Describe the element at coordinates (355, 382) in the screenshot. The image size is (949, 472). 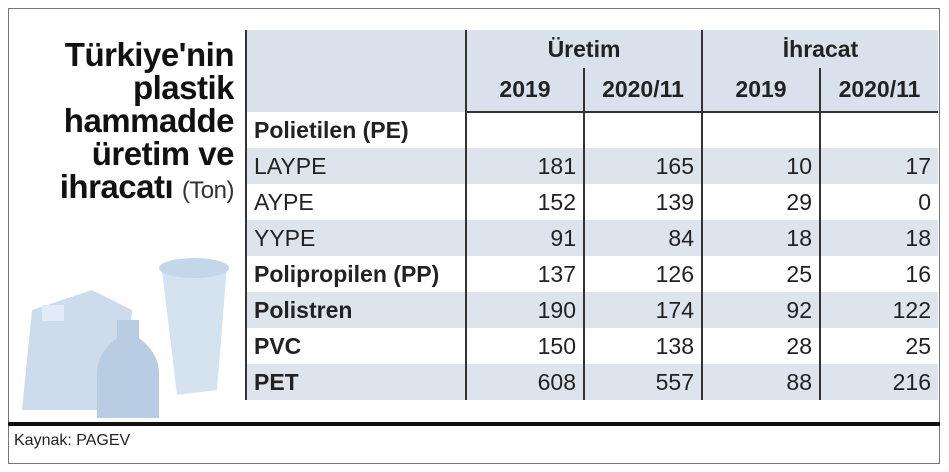
I see `row-name: PET` at that location.